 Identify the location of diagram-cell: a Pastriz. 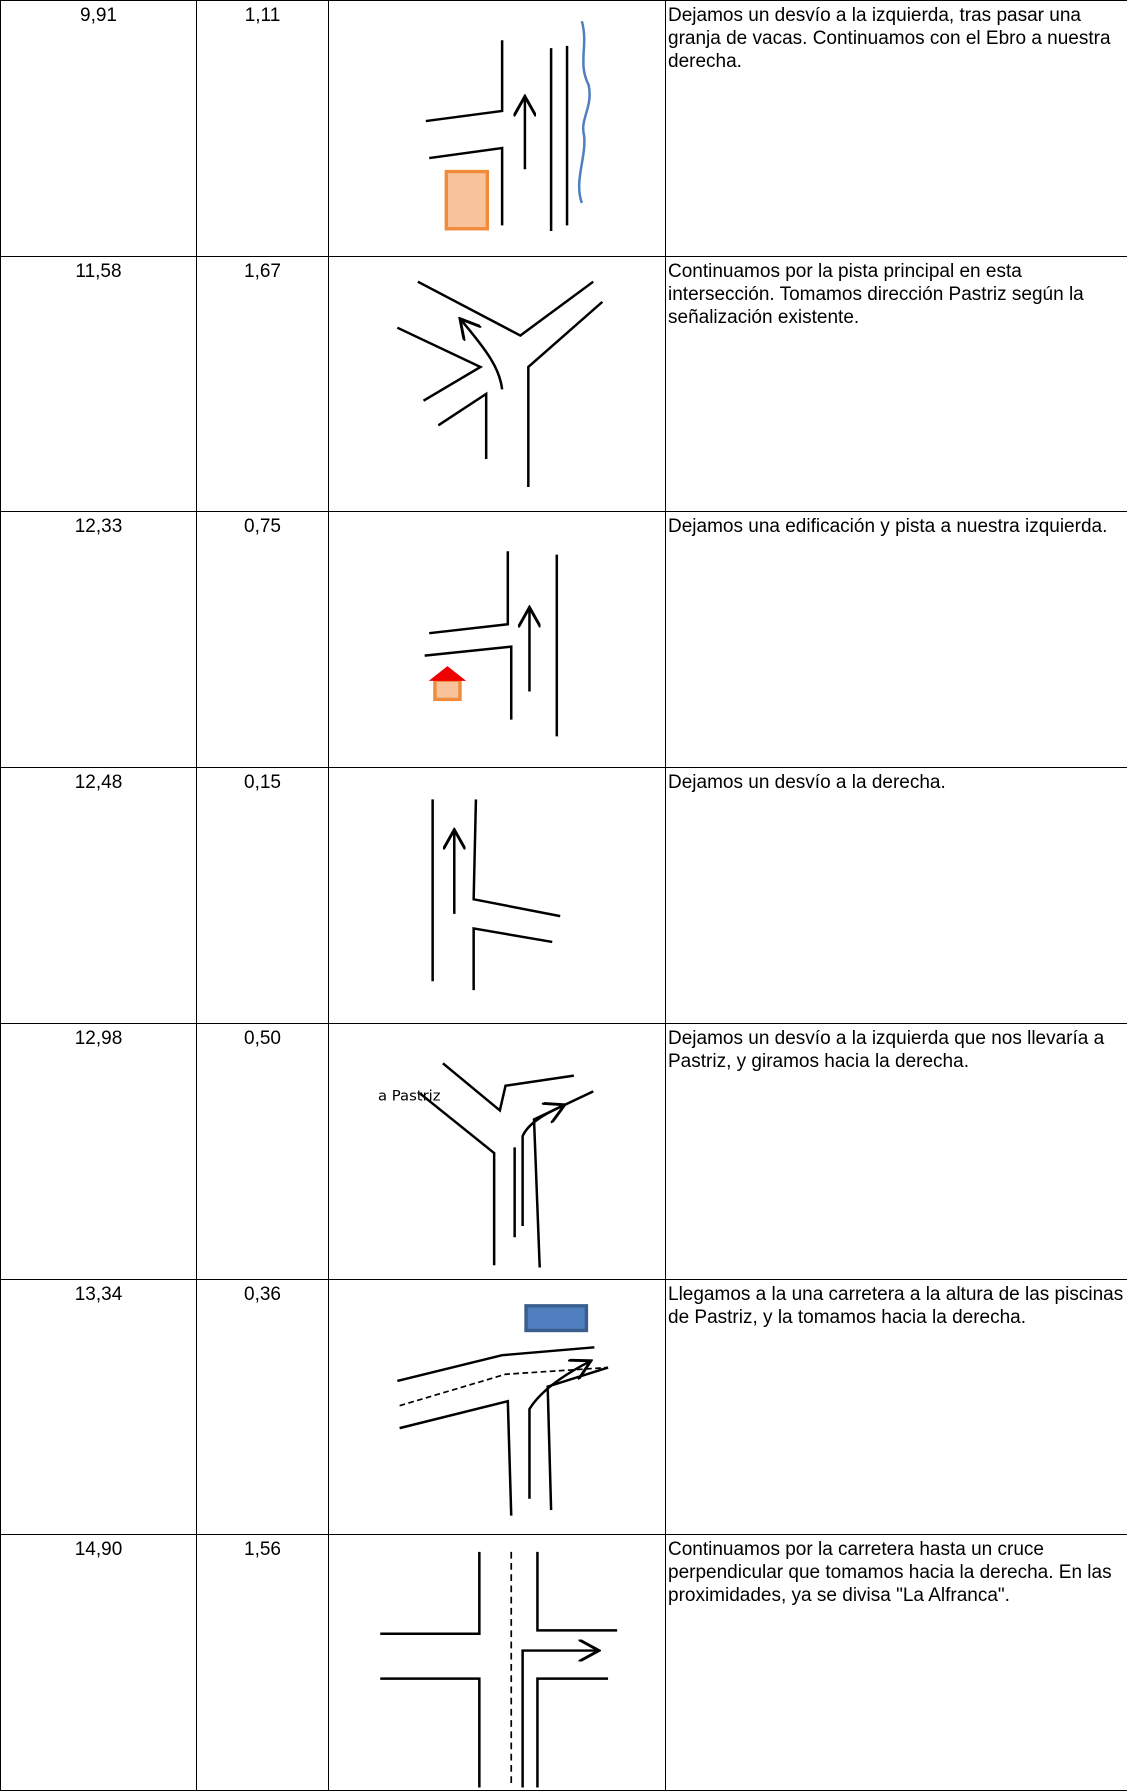
(497, 1151).